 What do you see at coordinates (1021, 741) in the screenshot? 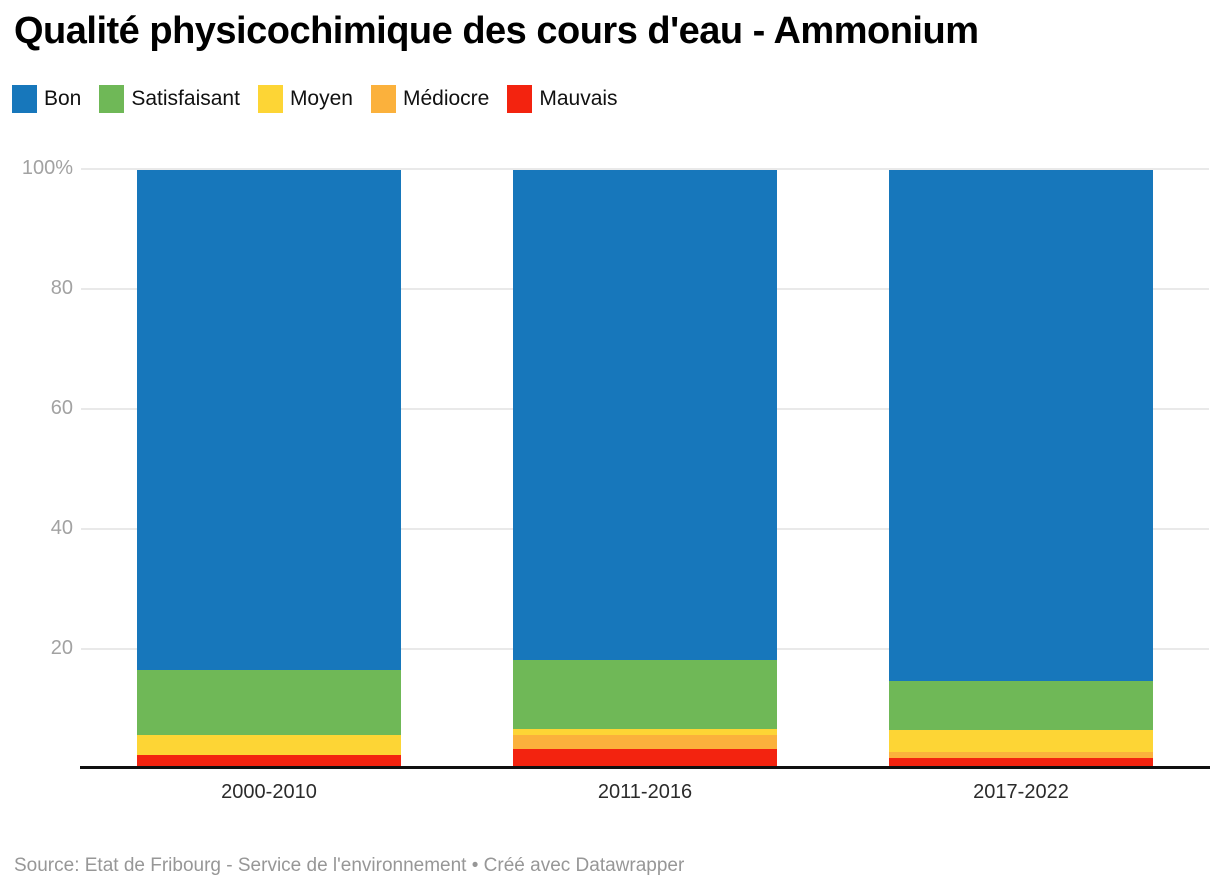
I see `bar-segment-2017-2022-moyen` at bounding box center [1021, 741].